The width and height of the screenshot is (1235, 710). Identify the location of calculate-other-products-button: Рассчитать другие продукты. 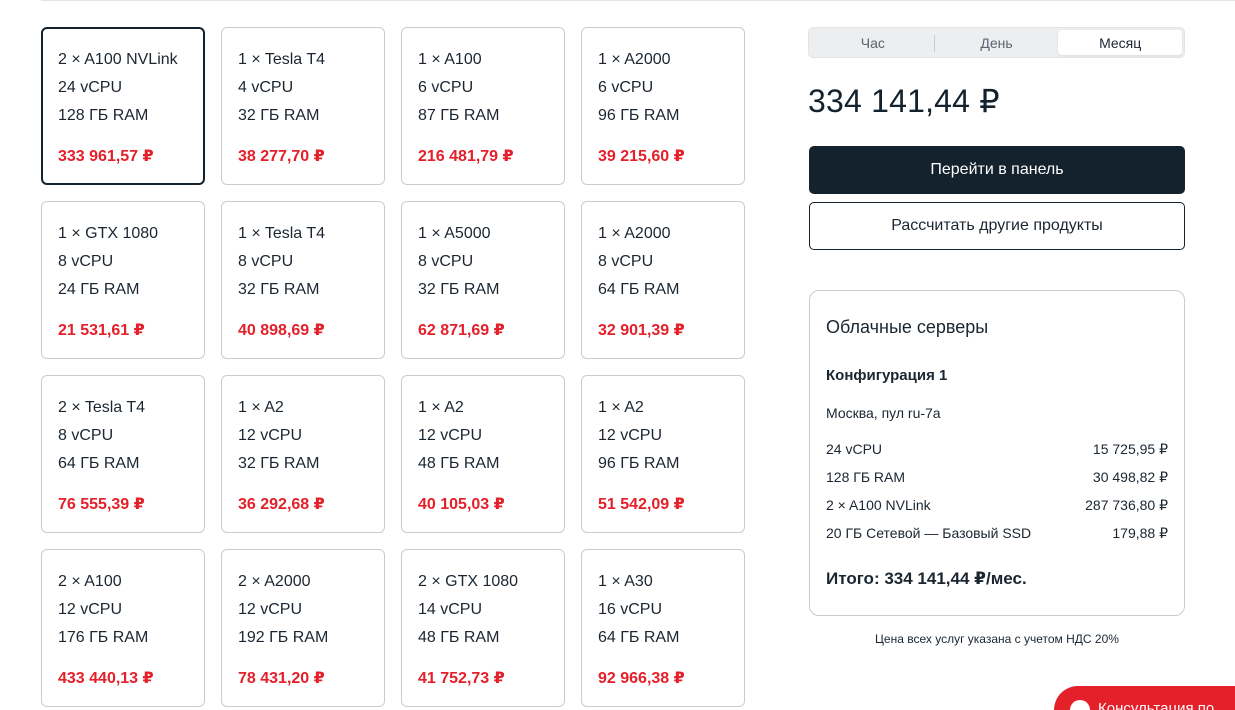
(997, 226).